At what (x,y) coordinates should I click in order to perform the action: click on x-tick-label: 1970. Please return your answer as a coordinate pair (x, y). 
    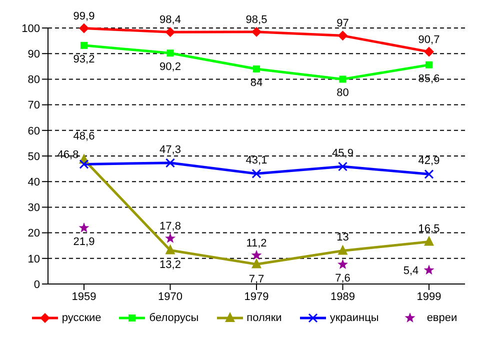
    Looking at the image, I should click on (170, 296).